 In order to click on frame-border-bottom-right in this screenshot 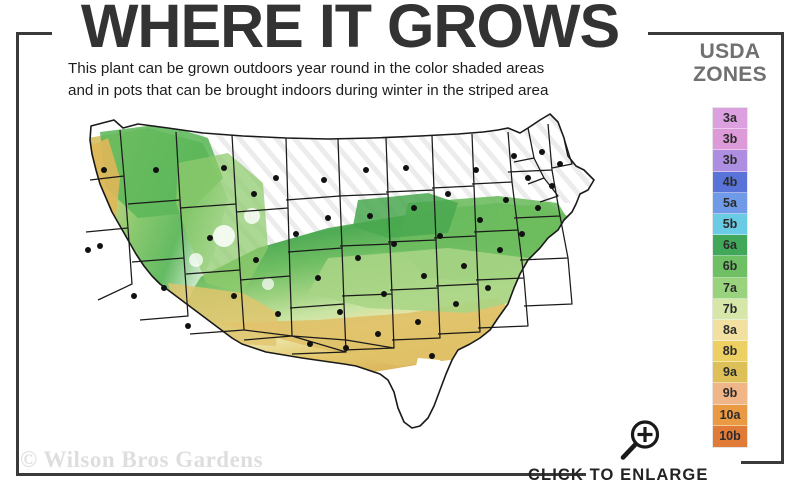, I will do `click(762, 462)`.